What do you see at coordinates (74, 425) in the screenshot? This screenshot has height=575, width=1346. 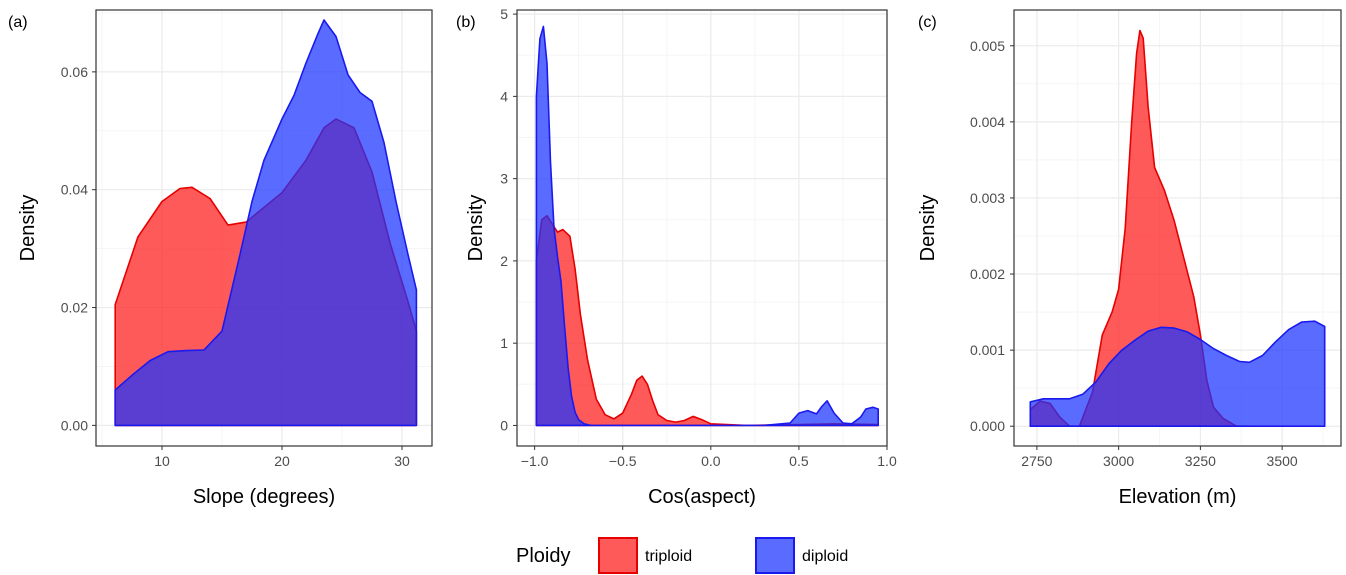 I see `y-tick-label: 0.00` at bounding box center [74, 425].